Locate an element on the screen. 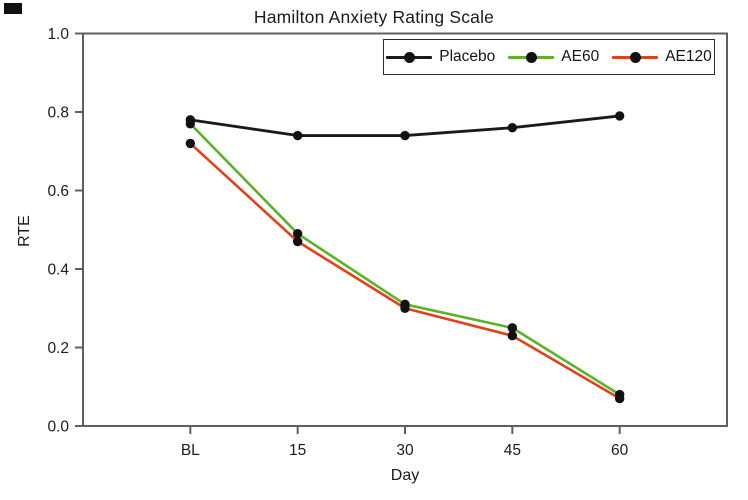 The width and height of the screenshot is (748, 500). x-tick-label: 15 is located at coordinates (297, 450).